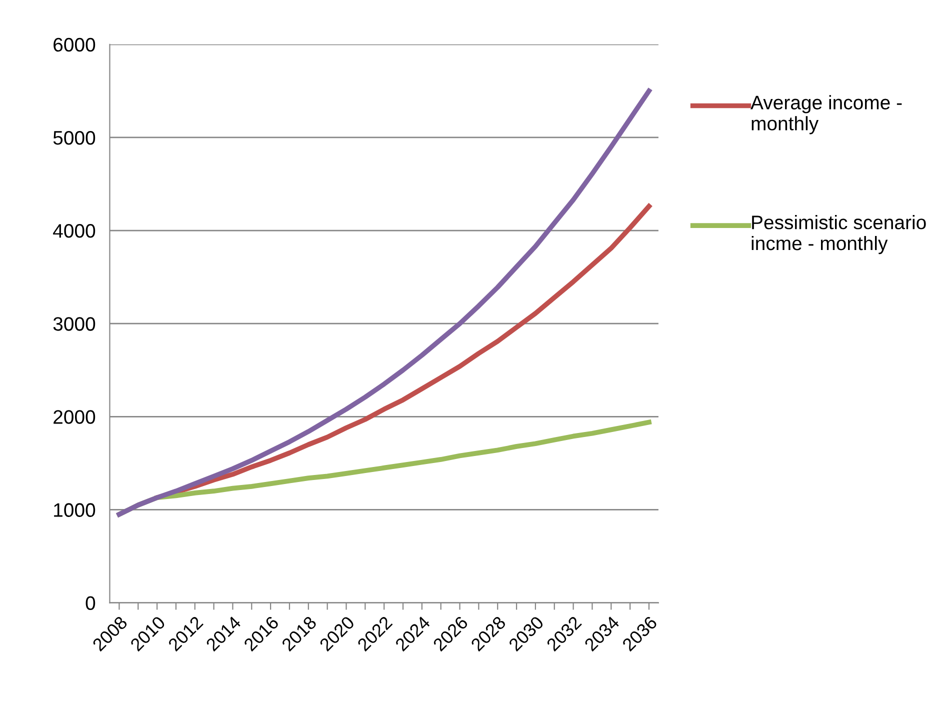 The width and height of the screenshot is (930, 705). What do you see at coordinates (74, 137) in the screenshot?
I see `y-tick-label: 5000` at bounding box center [74, 137].